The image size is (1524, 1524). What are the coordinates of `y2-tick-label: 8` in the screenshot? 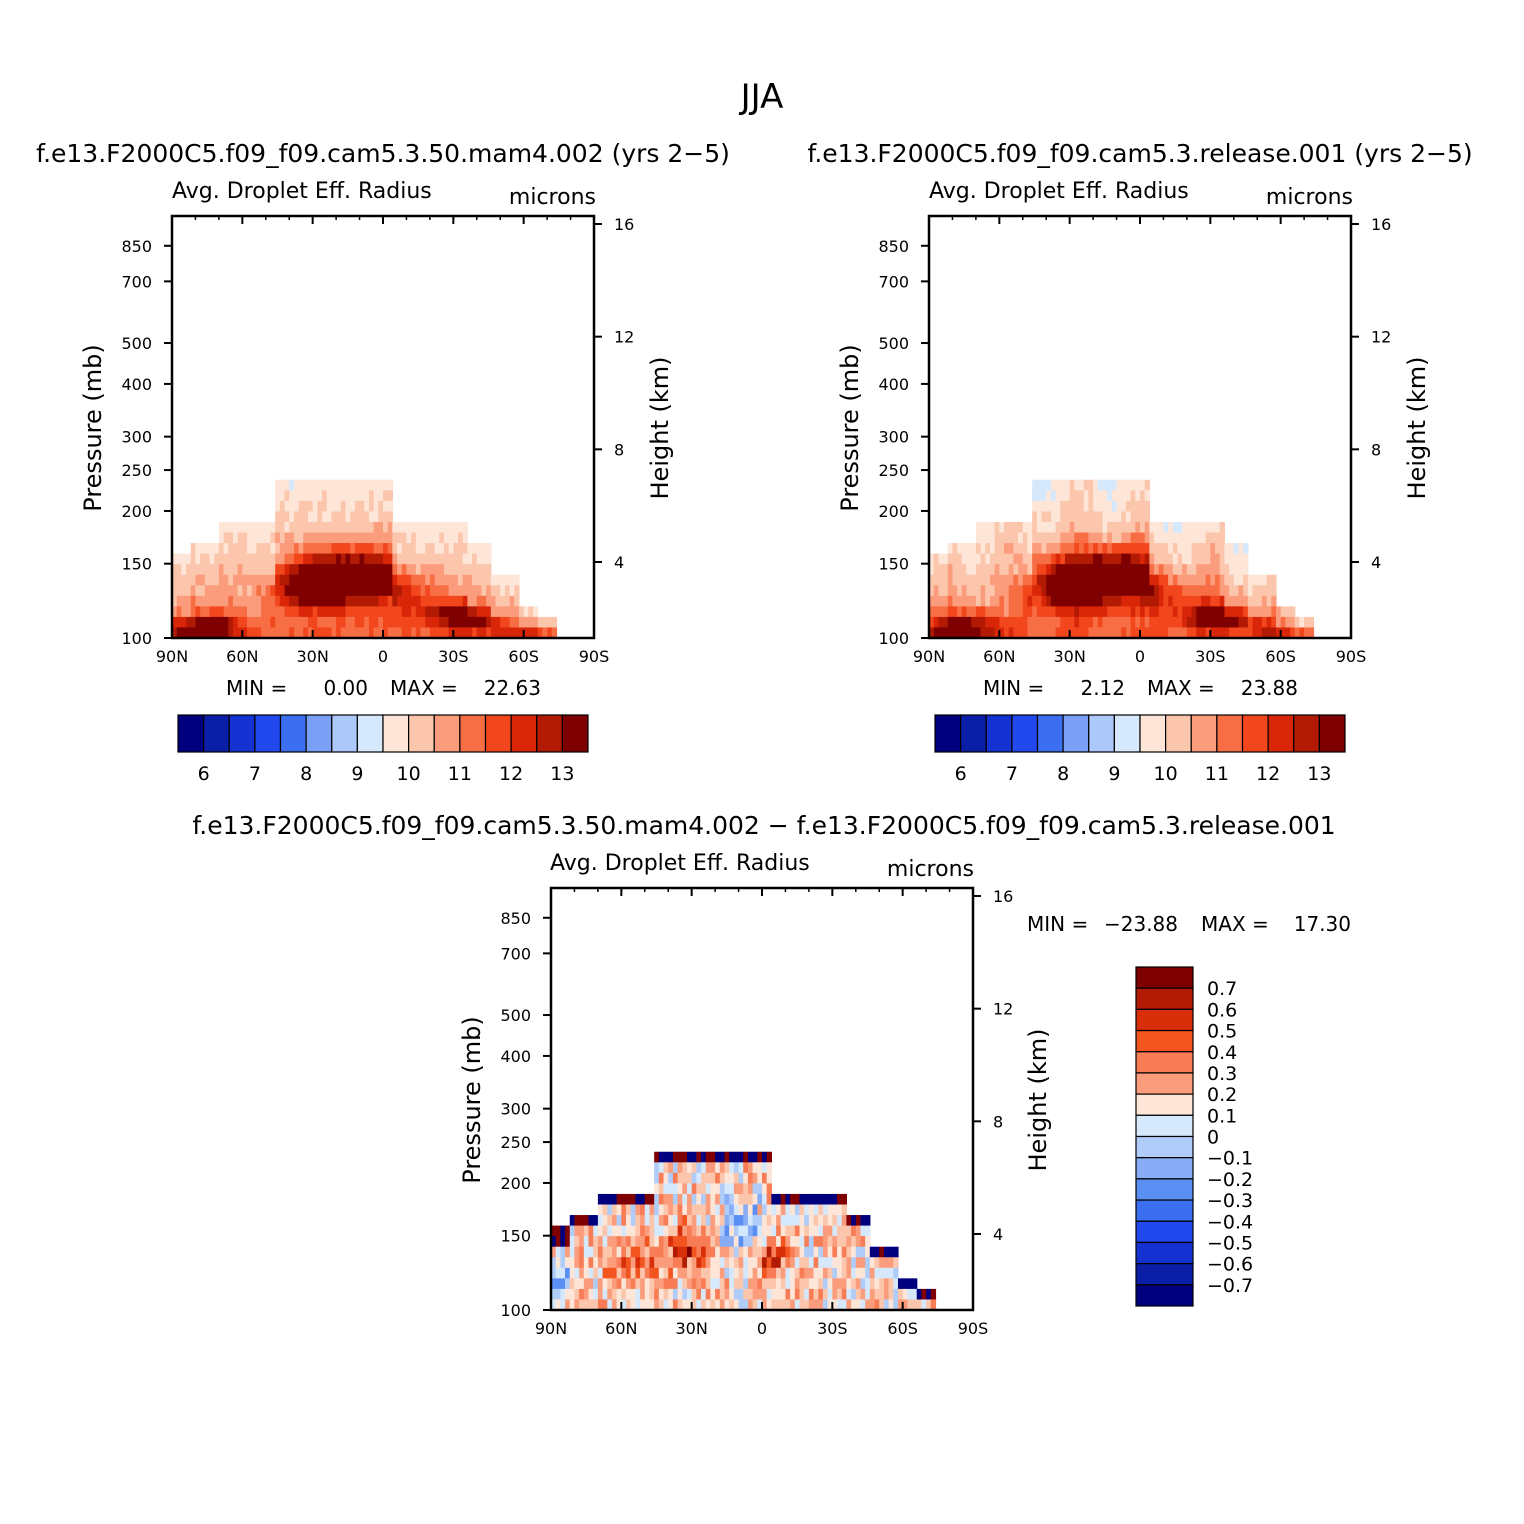 It's located at (1376, 449).